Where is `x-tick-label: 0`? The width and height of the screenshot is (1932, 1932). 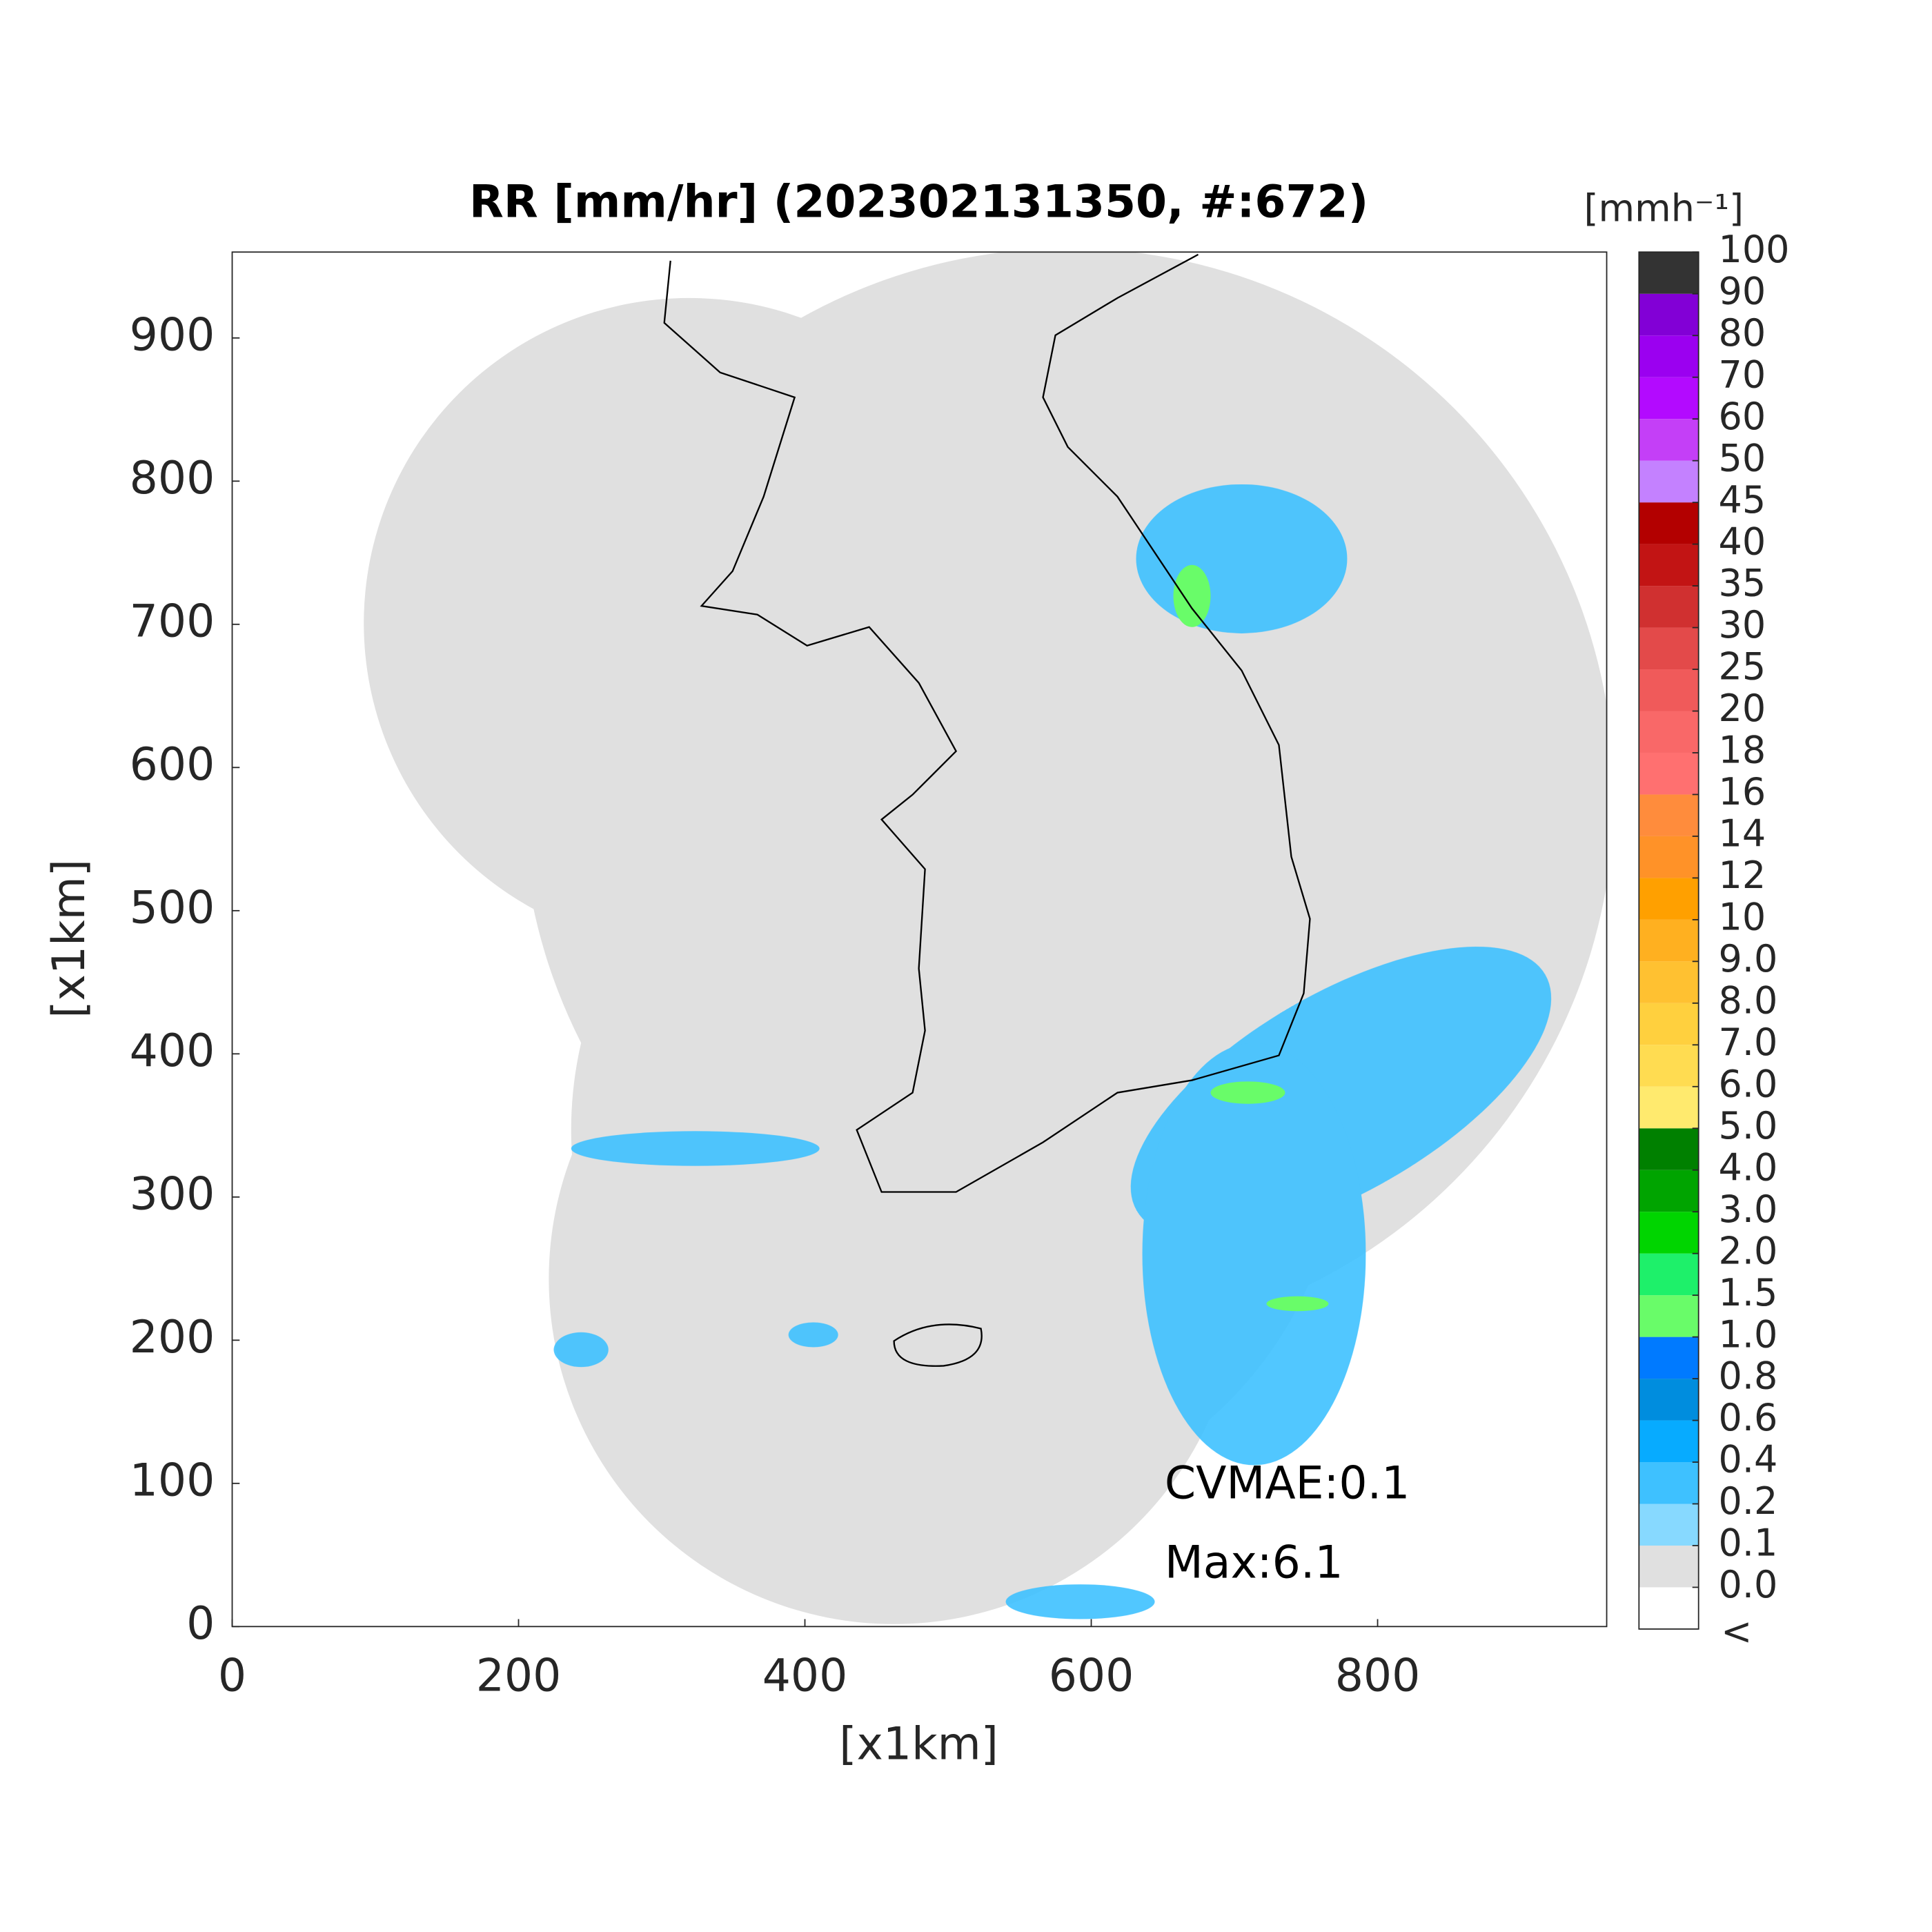 x-tick-label: 0 is located at coordinates (232, 1676).